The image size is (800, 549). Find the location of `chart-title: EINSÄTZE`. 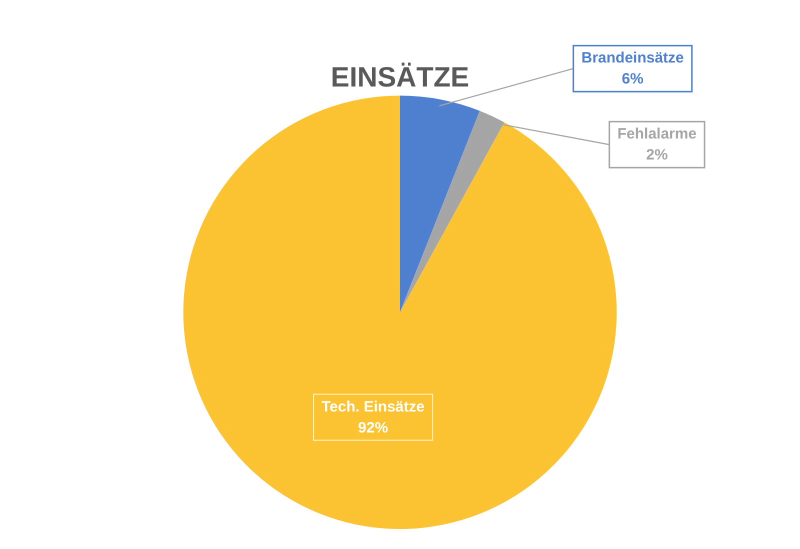

chart-title: EINSÄTZE is located at coordinates (400, 77).